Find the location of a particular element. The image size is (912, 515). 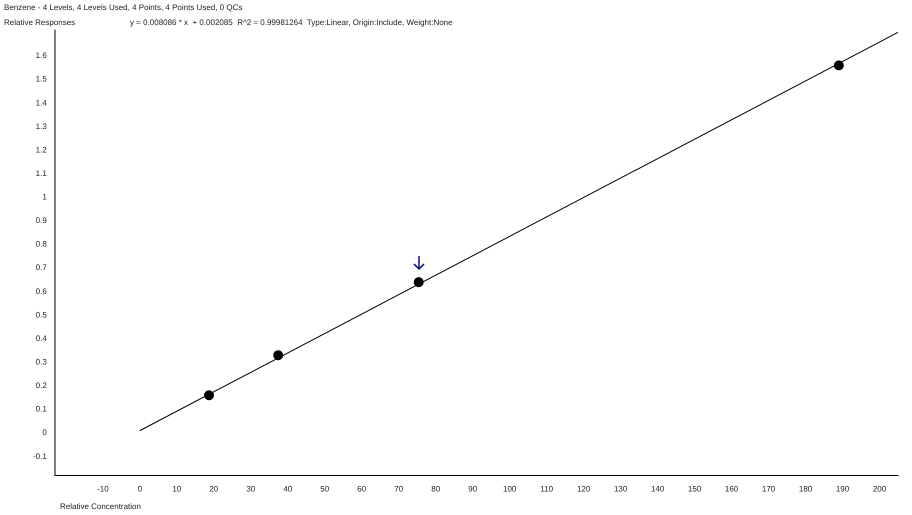

y-tick-label: 0.5 is located at coordinates (42, 315).